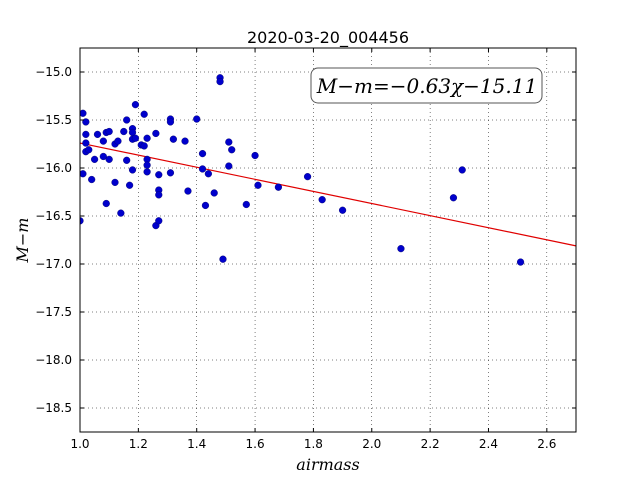  What do you see at coordinates (53, 360) in the screenshot?
I see `y-tick-label: −18.0` at bounding box center [53, 360].